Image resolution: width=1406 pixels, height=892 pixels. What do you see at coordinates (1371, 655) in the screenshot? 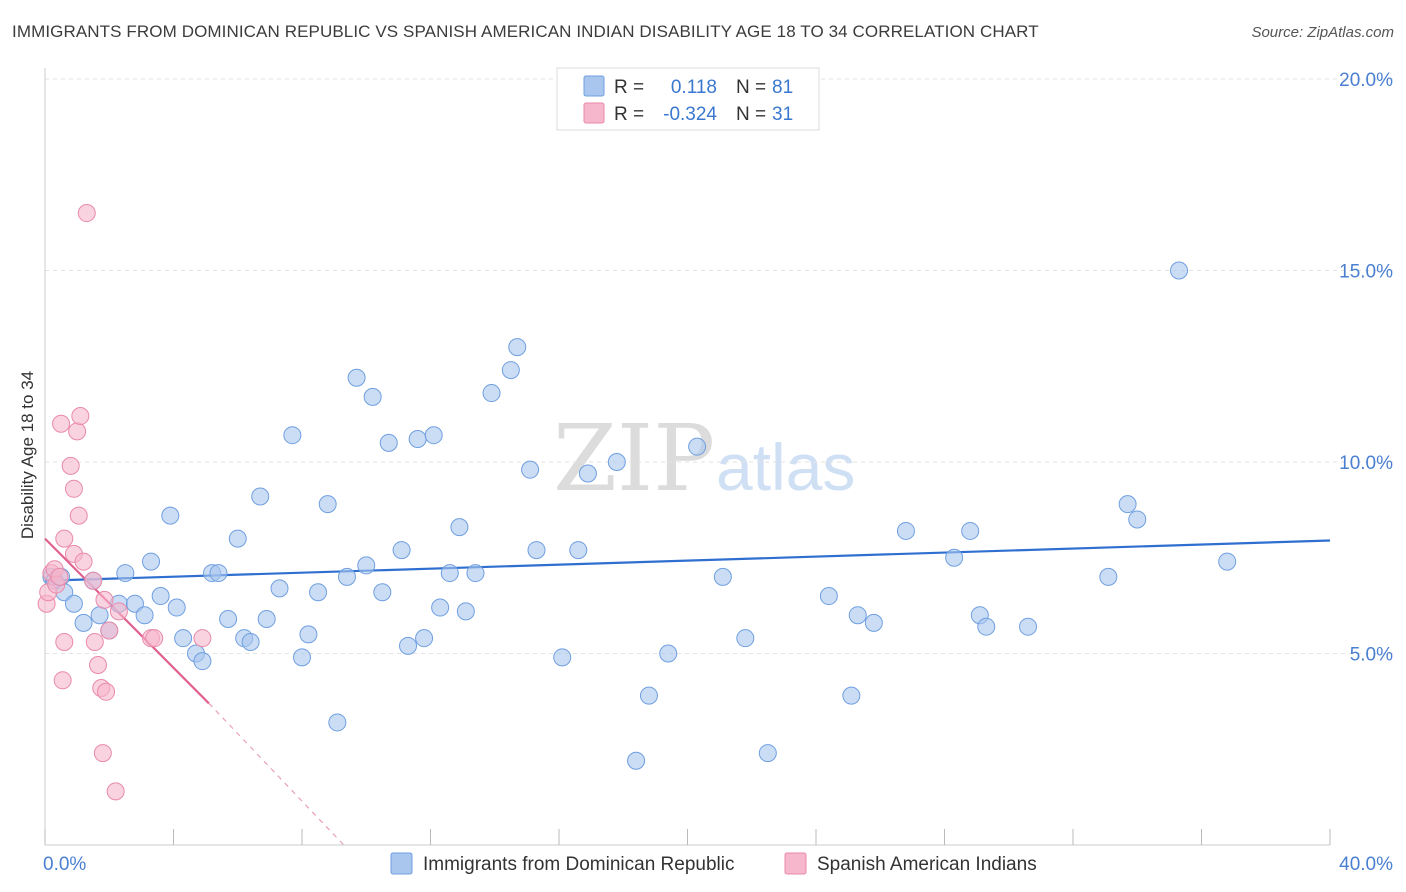
I see `y-tick-label: 5.0%` at bounding box center [1371, 655].